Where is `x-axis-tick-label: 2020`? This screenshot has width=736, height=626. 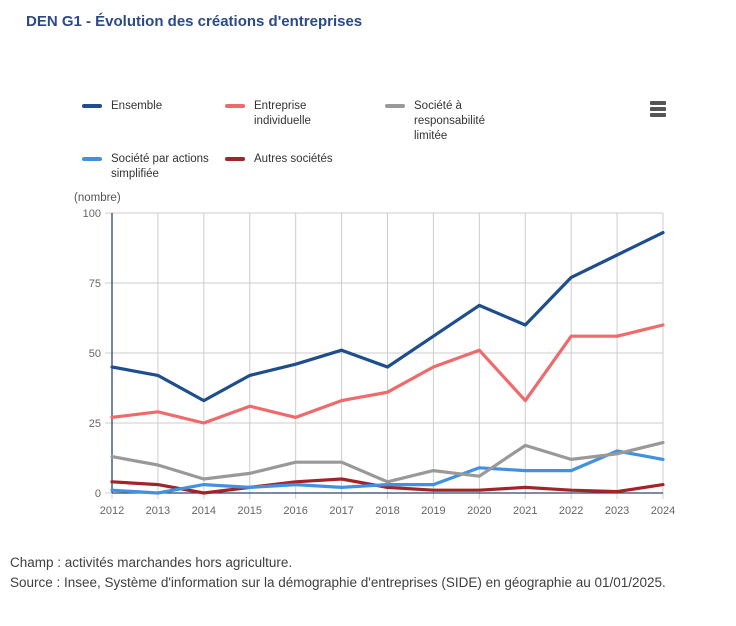 x-axis-tick-label: 2020 is located at coordinates (479, 511).